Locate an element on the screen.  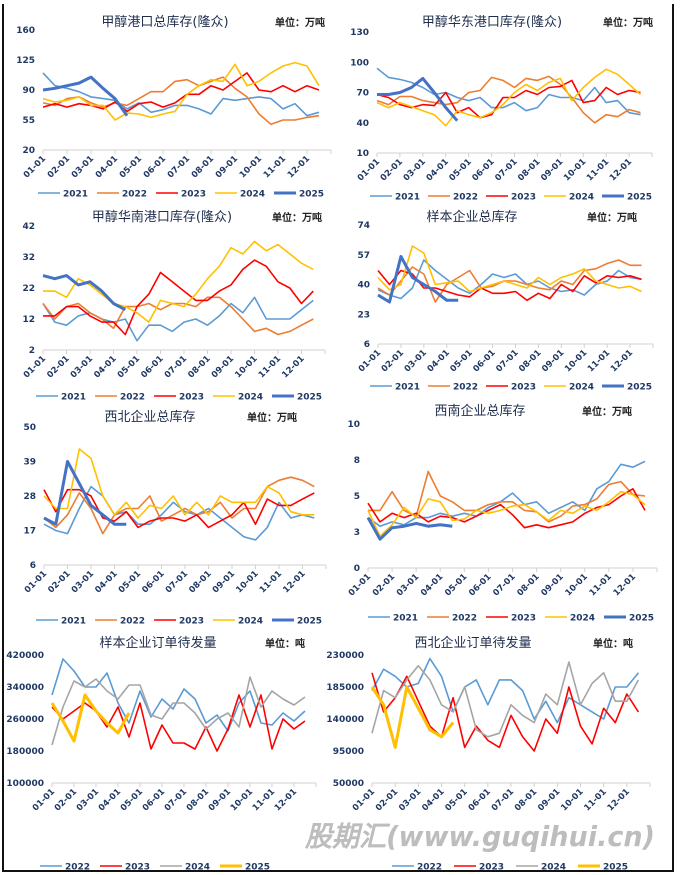
y-tick-label: 20 is located at coordinates (28, 151).